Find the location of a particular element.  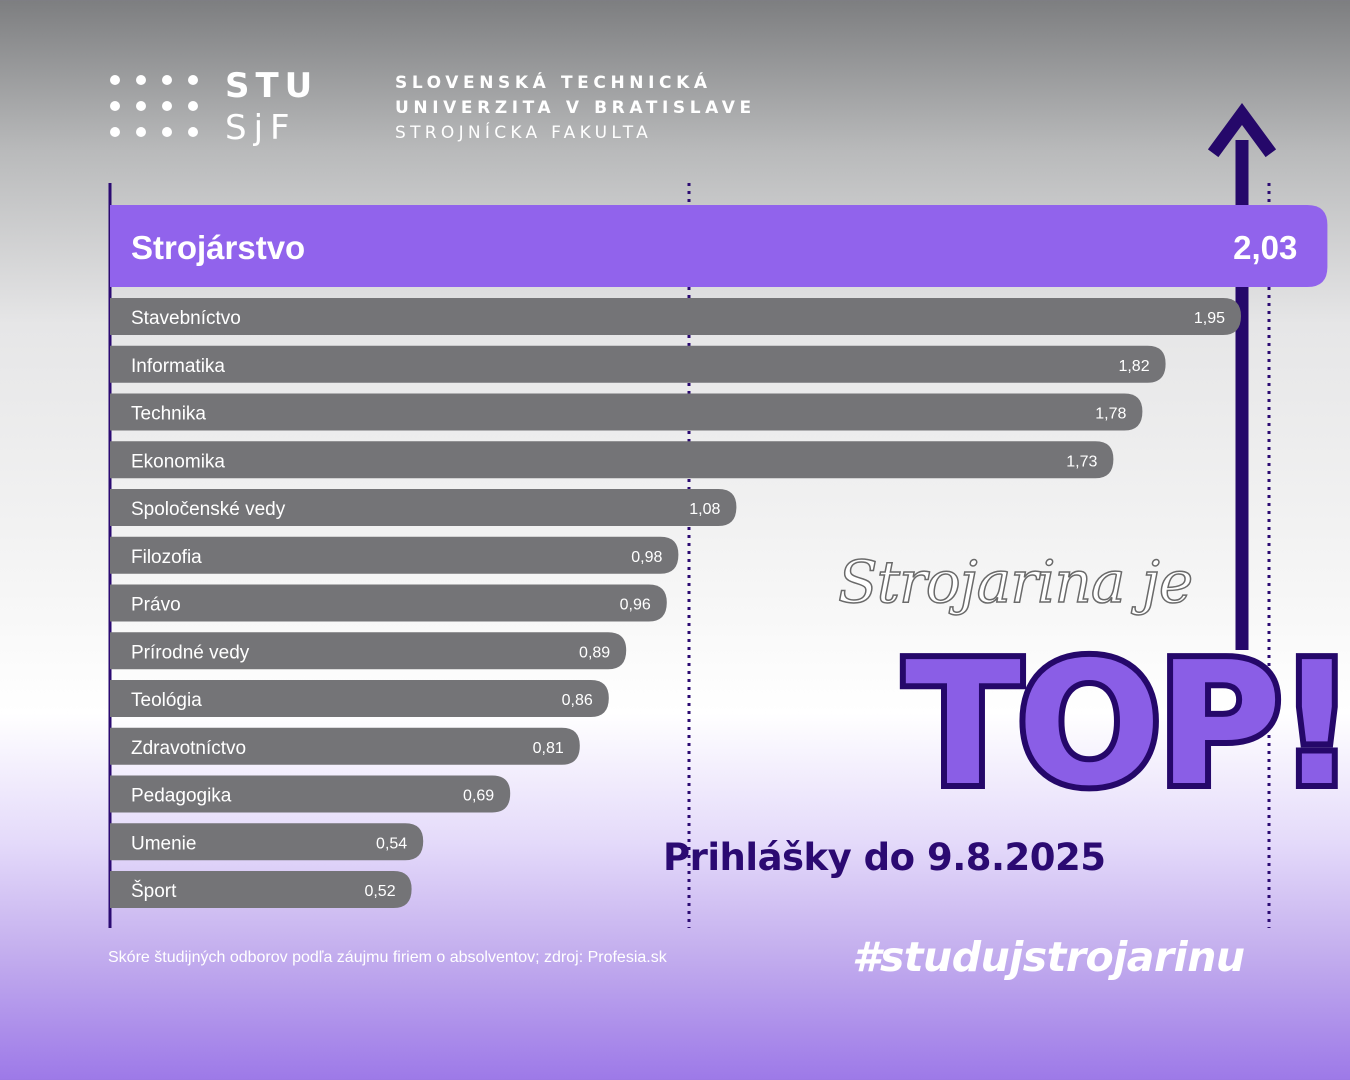

logo-stu: STU is located at coordinates (272, 86).